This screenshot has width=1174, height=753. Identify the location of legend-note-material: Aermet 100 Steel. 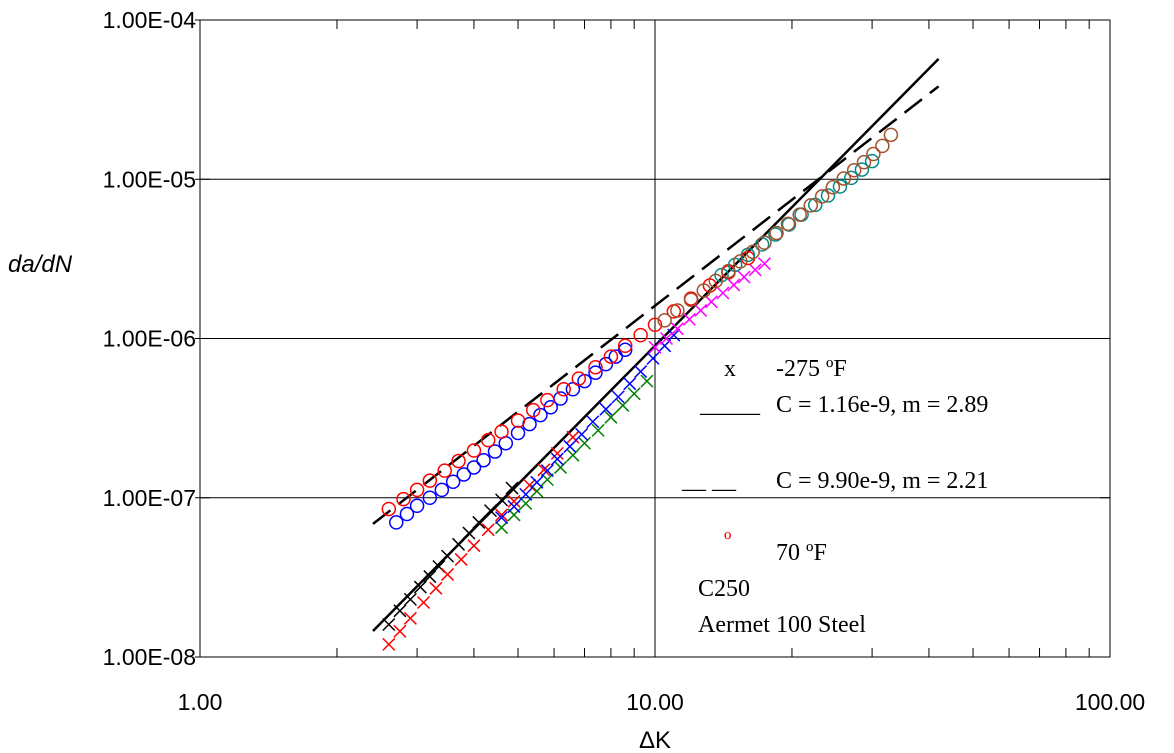
(782, 625).